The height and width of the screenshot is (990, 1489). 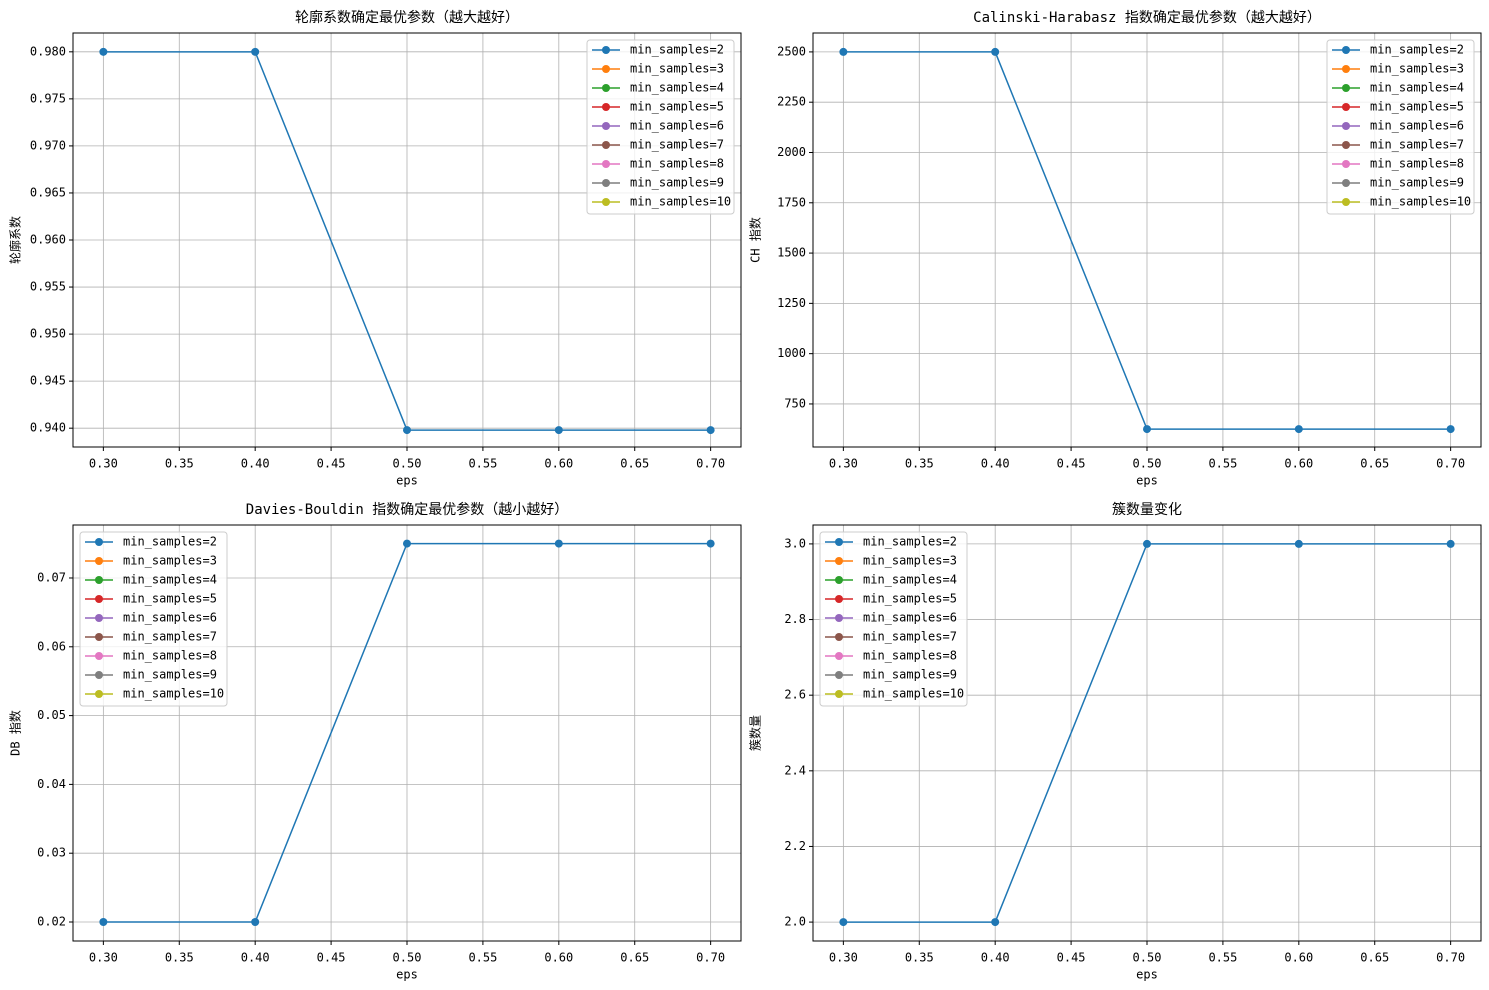 I want to click on legend-label: min_samples=5, so click(x=170, y=599).